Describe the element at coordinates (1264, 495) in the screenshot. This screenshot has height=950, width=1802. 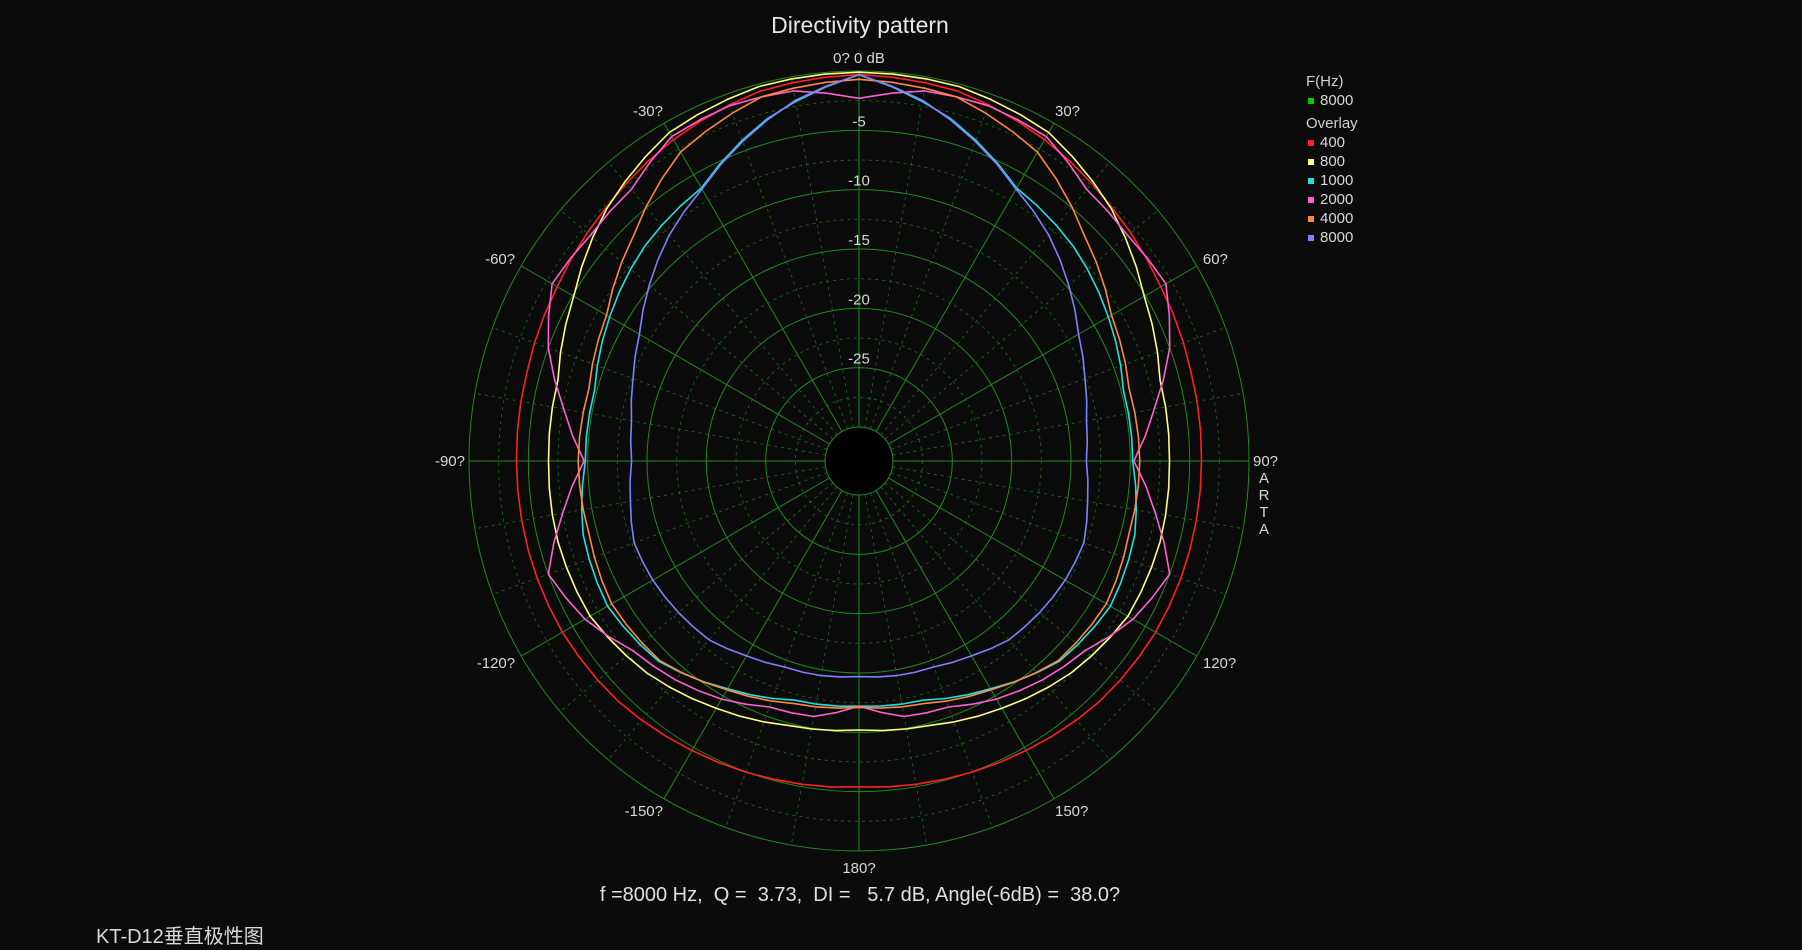
I see `arta-letter: R` at that location.